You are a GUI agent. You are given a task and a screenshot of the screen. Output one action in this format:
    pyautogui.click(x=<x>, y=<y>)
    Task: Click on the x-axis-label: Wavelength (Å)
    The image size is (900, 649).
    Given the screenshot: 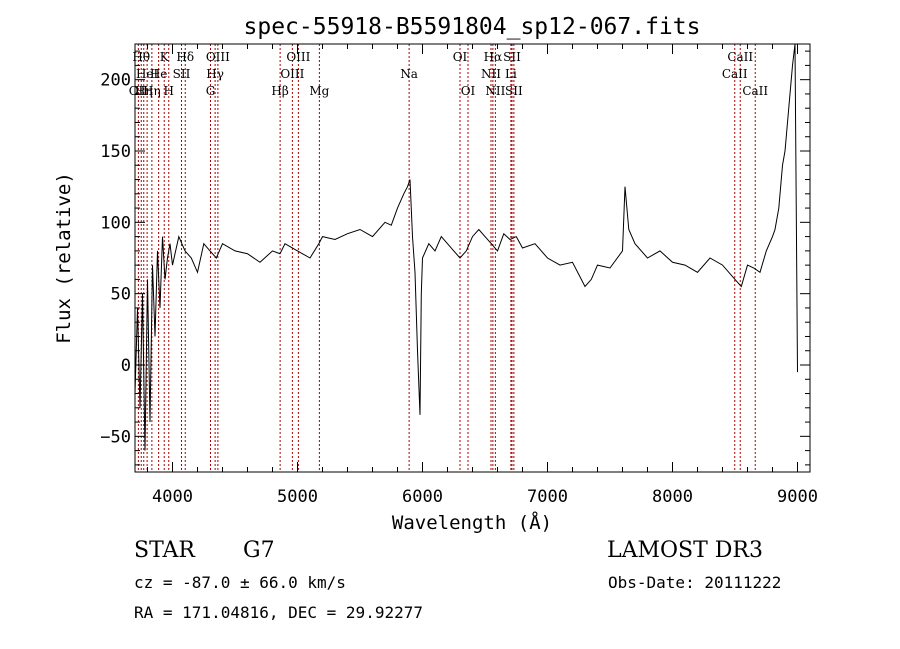 What is the action you would take?
    pyautogui.click(x=472, y=522)
    